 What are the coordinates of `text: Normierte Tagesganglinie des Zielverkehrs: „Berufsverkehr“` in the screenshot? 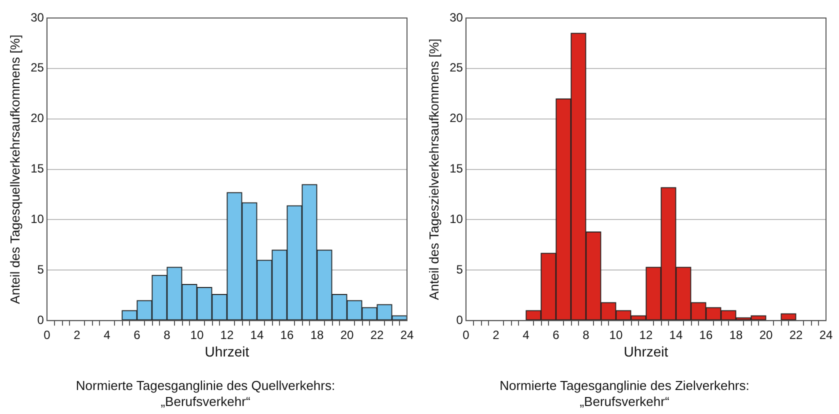 It's located at (625, 393).